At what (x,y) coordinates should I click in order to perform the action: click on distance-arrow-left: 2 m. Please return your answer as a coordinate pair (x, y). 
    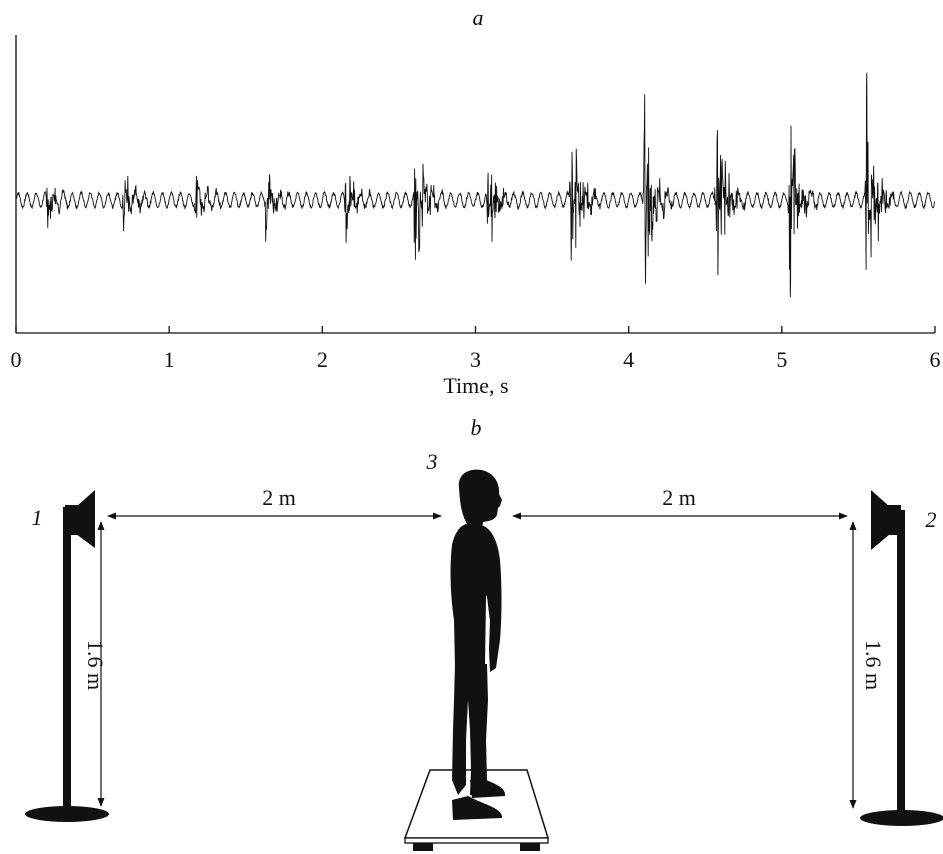
    Looking at the image, I should click on (274, 502).